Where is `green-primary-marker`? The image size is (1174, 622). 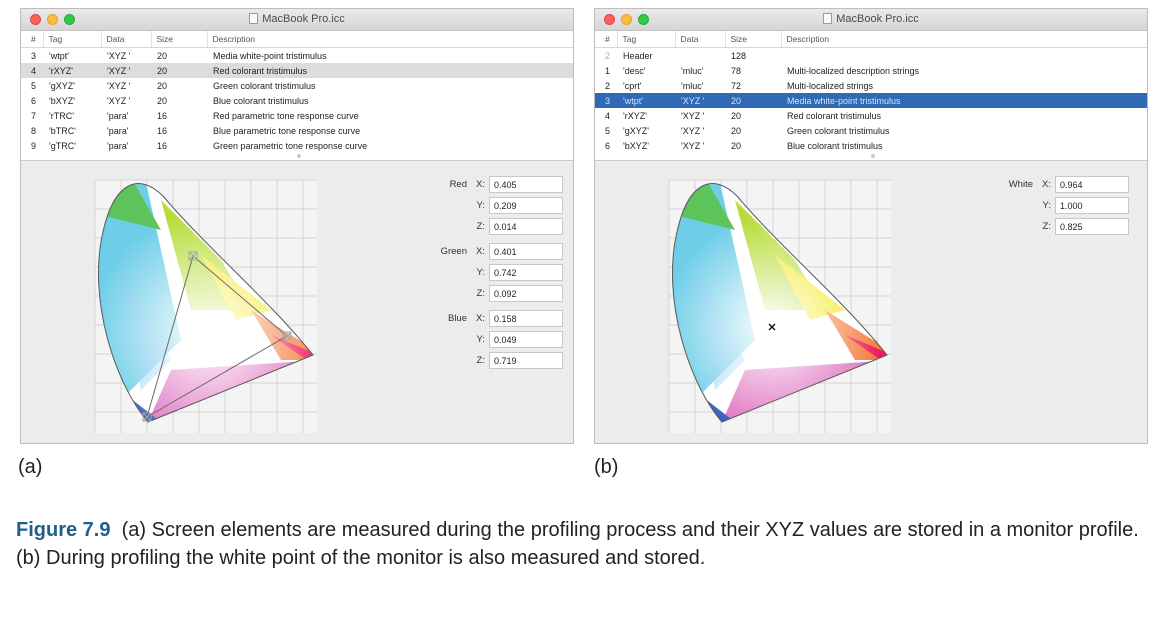 green-primary-marker is located at coordinates (193, 256).